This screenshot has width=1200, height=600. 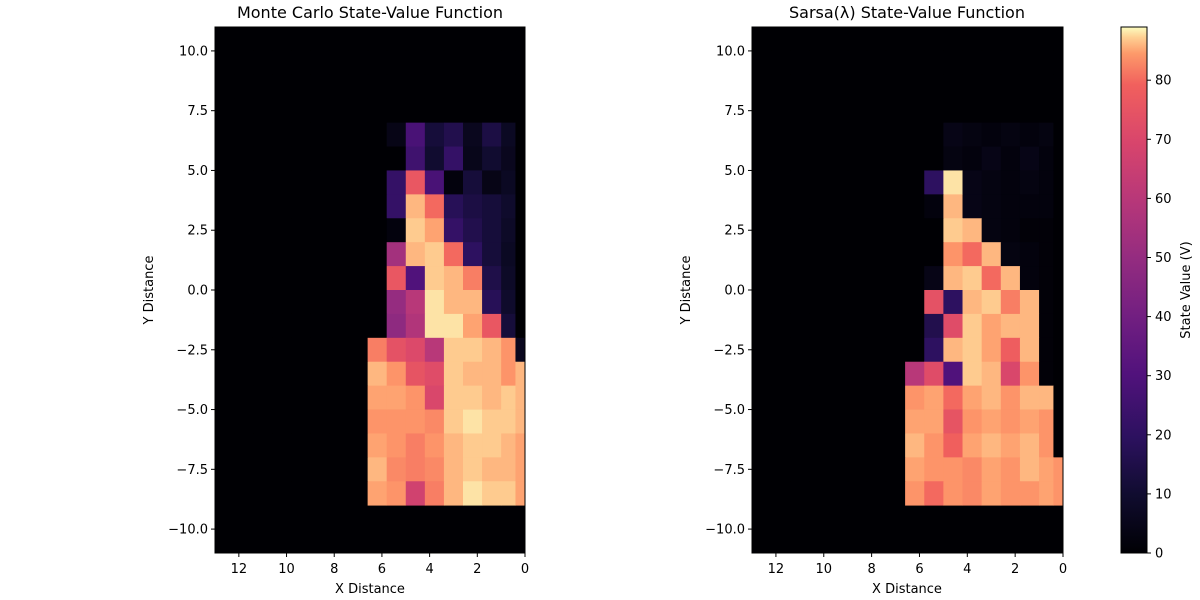 I want to click on x-tick-label: 2, so click(x=477, y=569).